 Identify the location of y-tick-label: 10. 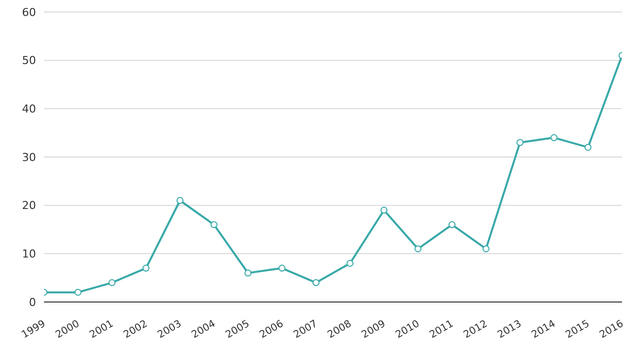
(29, 254).